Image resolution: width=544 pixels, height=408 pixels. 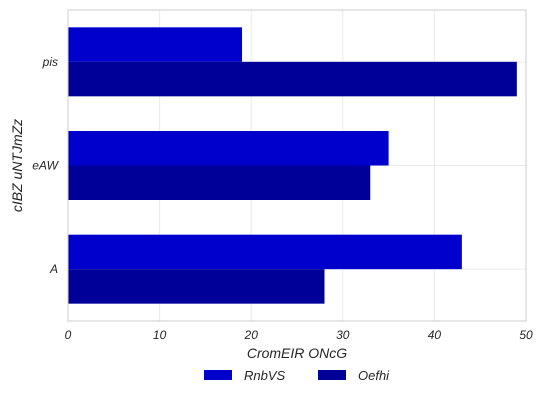 What do you see at coordinates (160, 335) in the screenshot?
I see `x-tick-label-1: 10` at bounding box center [160, 335].